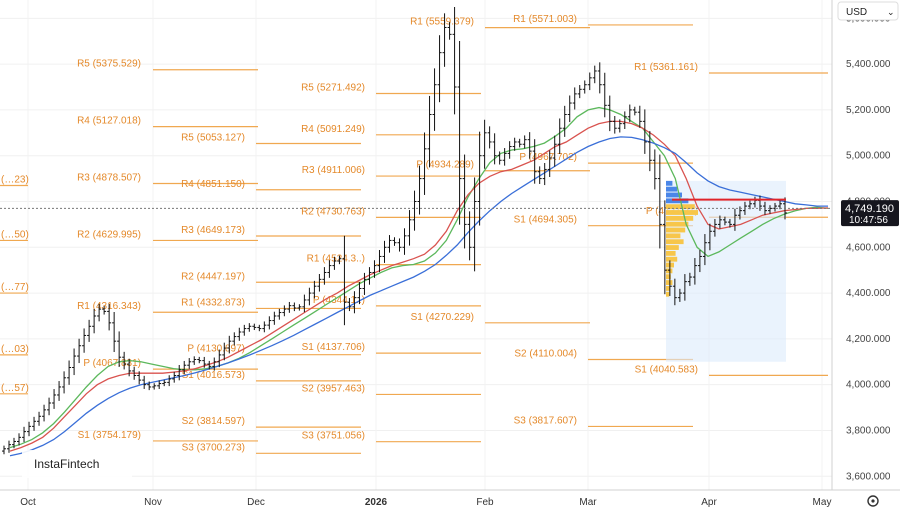 Image resolution: width=900 pixels, height=510 pixels. What do you see at coordinates (873, 501) in the screenshot?
I see `settings-gear-icon` at bounding box center [873, 501].